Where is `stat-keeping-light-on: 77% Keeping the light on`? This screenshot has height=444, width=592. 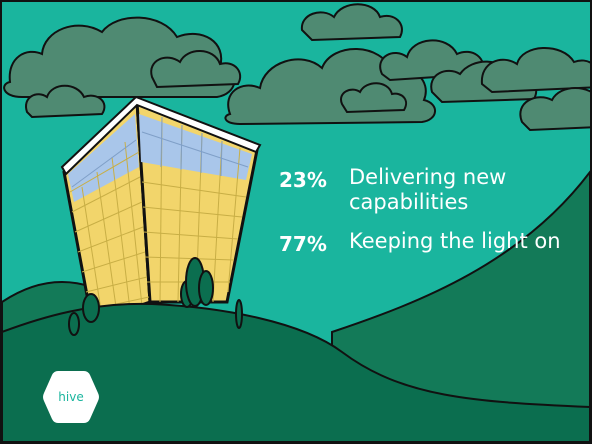 stat-keeping-light-on: 77% Keeping the light on is located at coordinates (421, 243).